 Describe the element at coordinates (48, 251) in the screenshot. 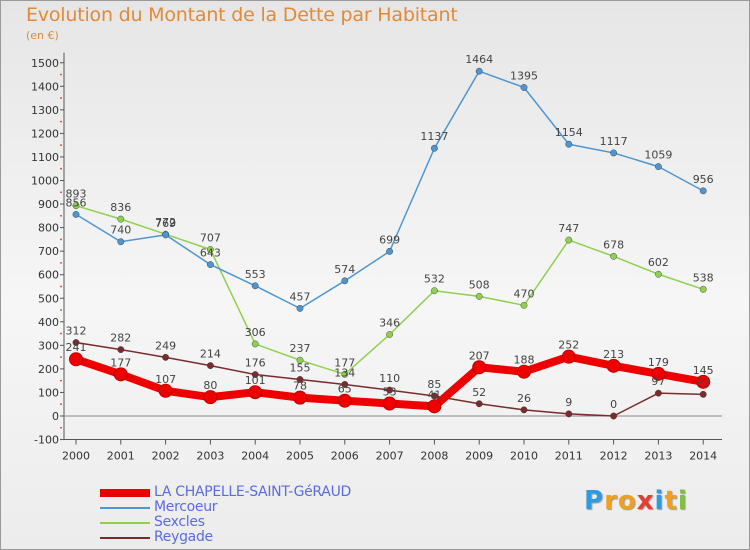

I see `y-tick-label: 700` at that location.